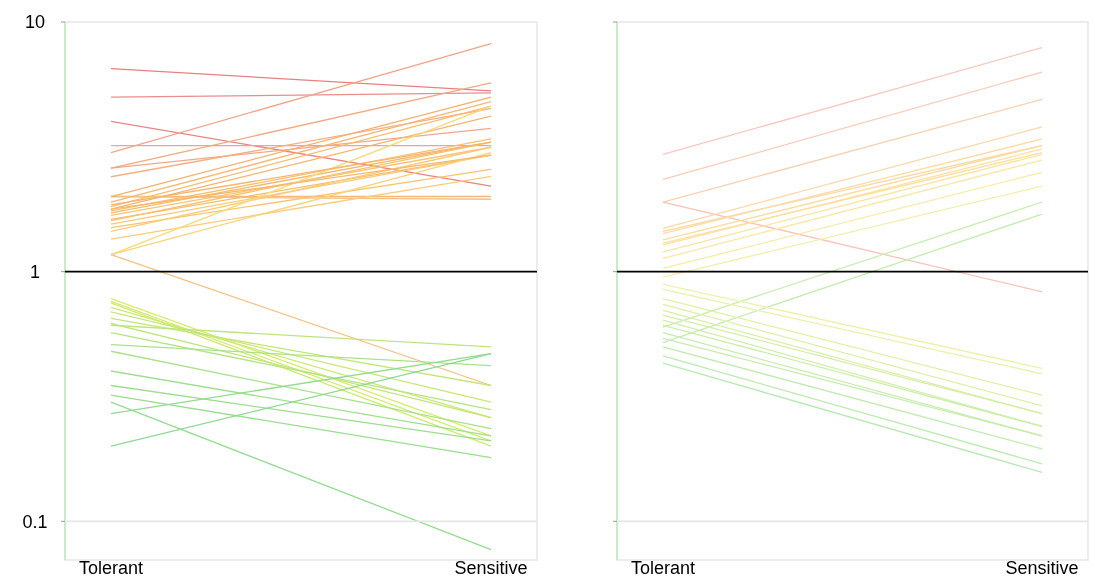 The height and width of the screenshot is (578, 1095). I want to click on y-tick-label: 10, so click(35, 22).